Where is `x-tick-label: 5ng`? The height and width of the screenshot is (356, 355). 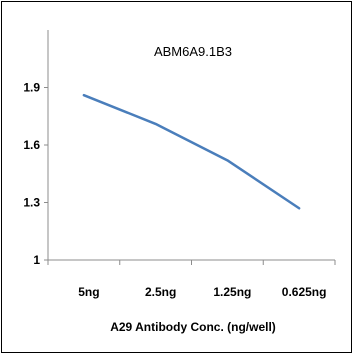 x-tick-label: 5ng is located at coordinates (88, 292).